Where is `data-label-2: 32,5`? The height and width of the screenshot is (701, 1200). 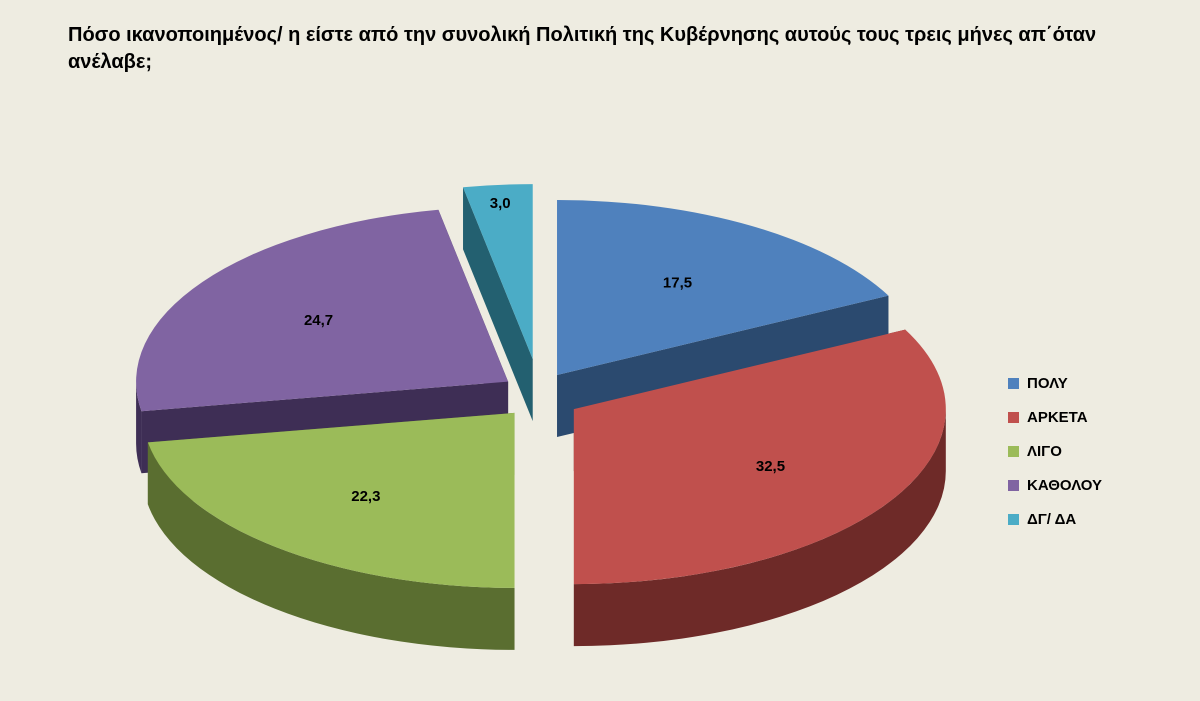 data-label-2: 32,5 is located at coordinates (770, 466).